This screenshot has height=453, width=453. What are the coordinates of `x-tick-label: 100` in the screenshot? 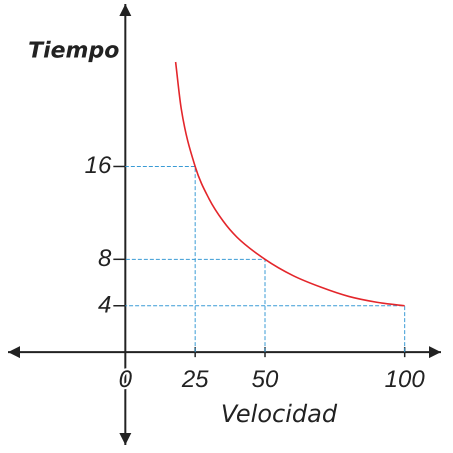 It's located at (405, 379).